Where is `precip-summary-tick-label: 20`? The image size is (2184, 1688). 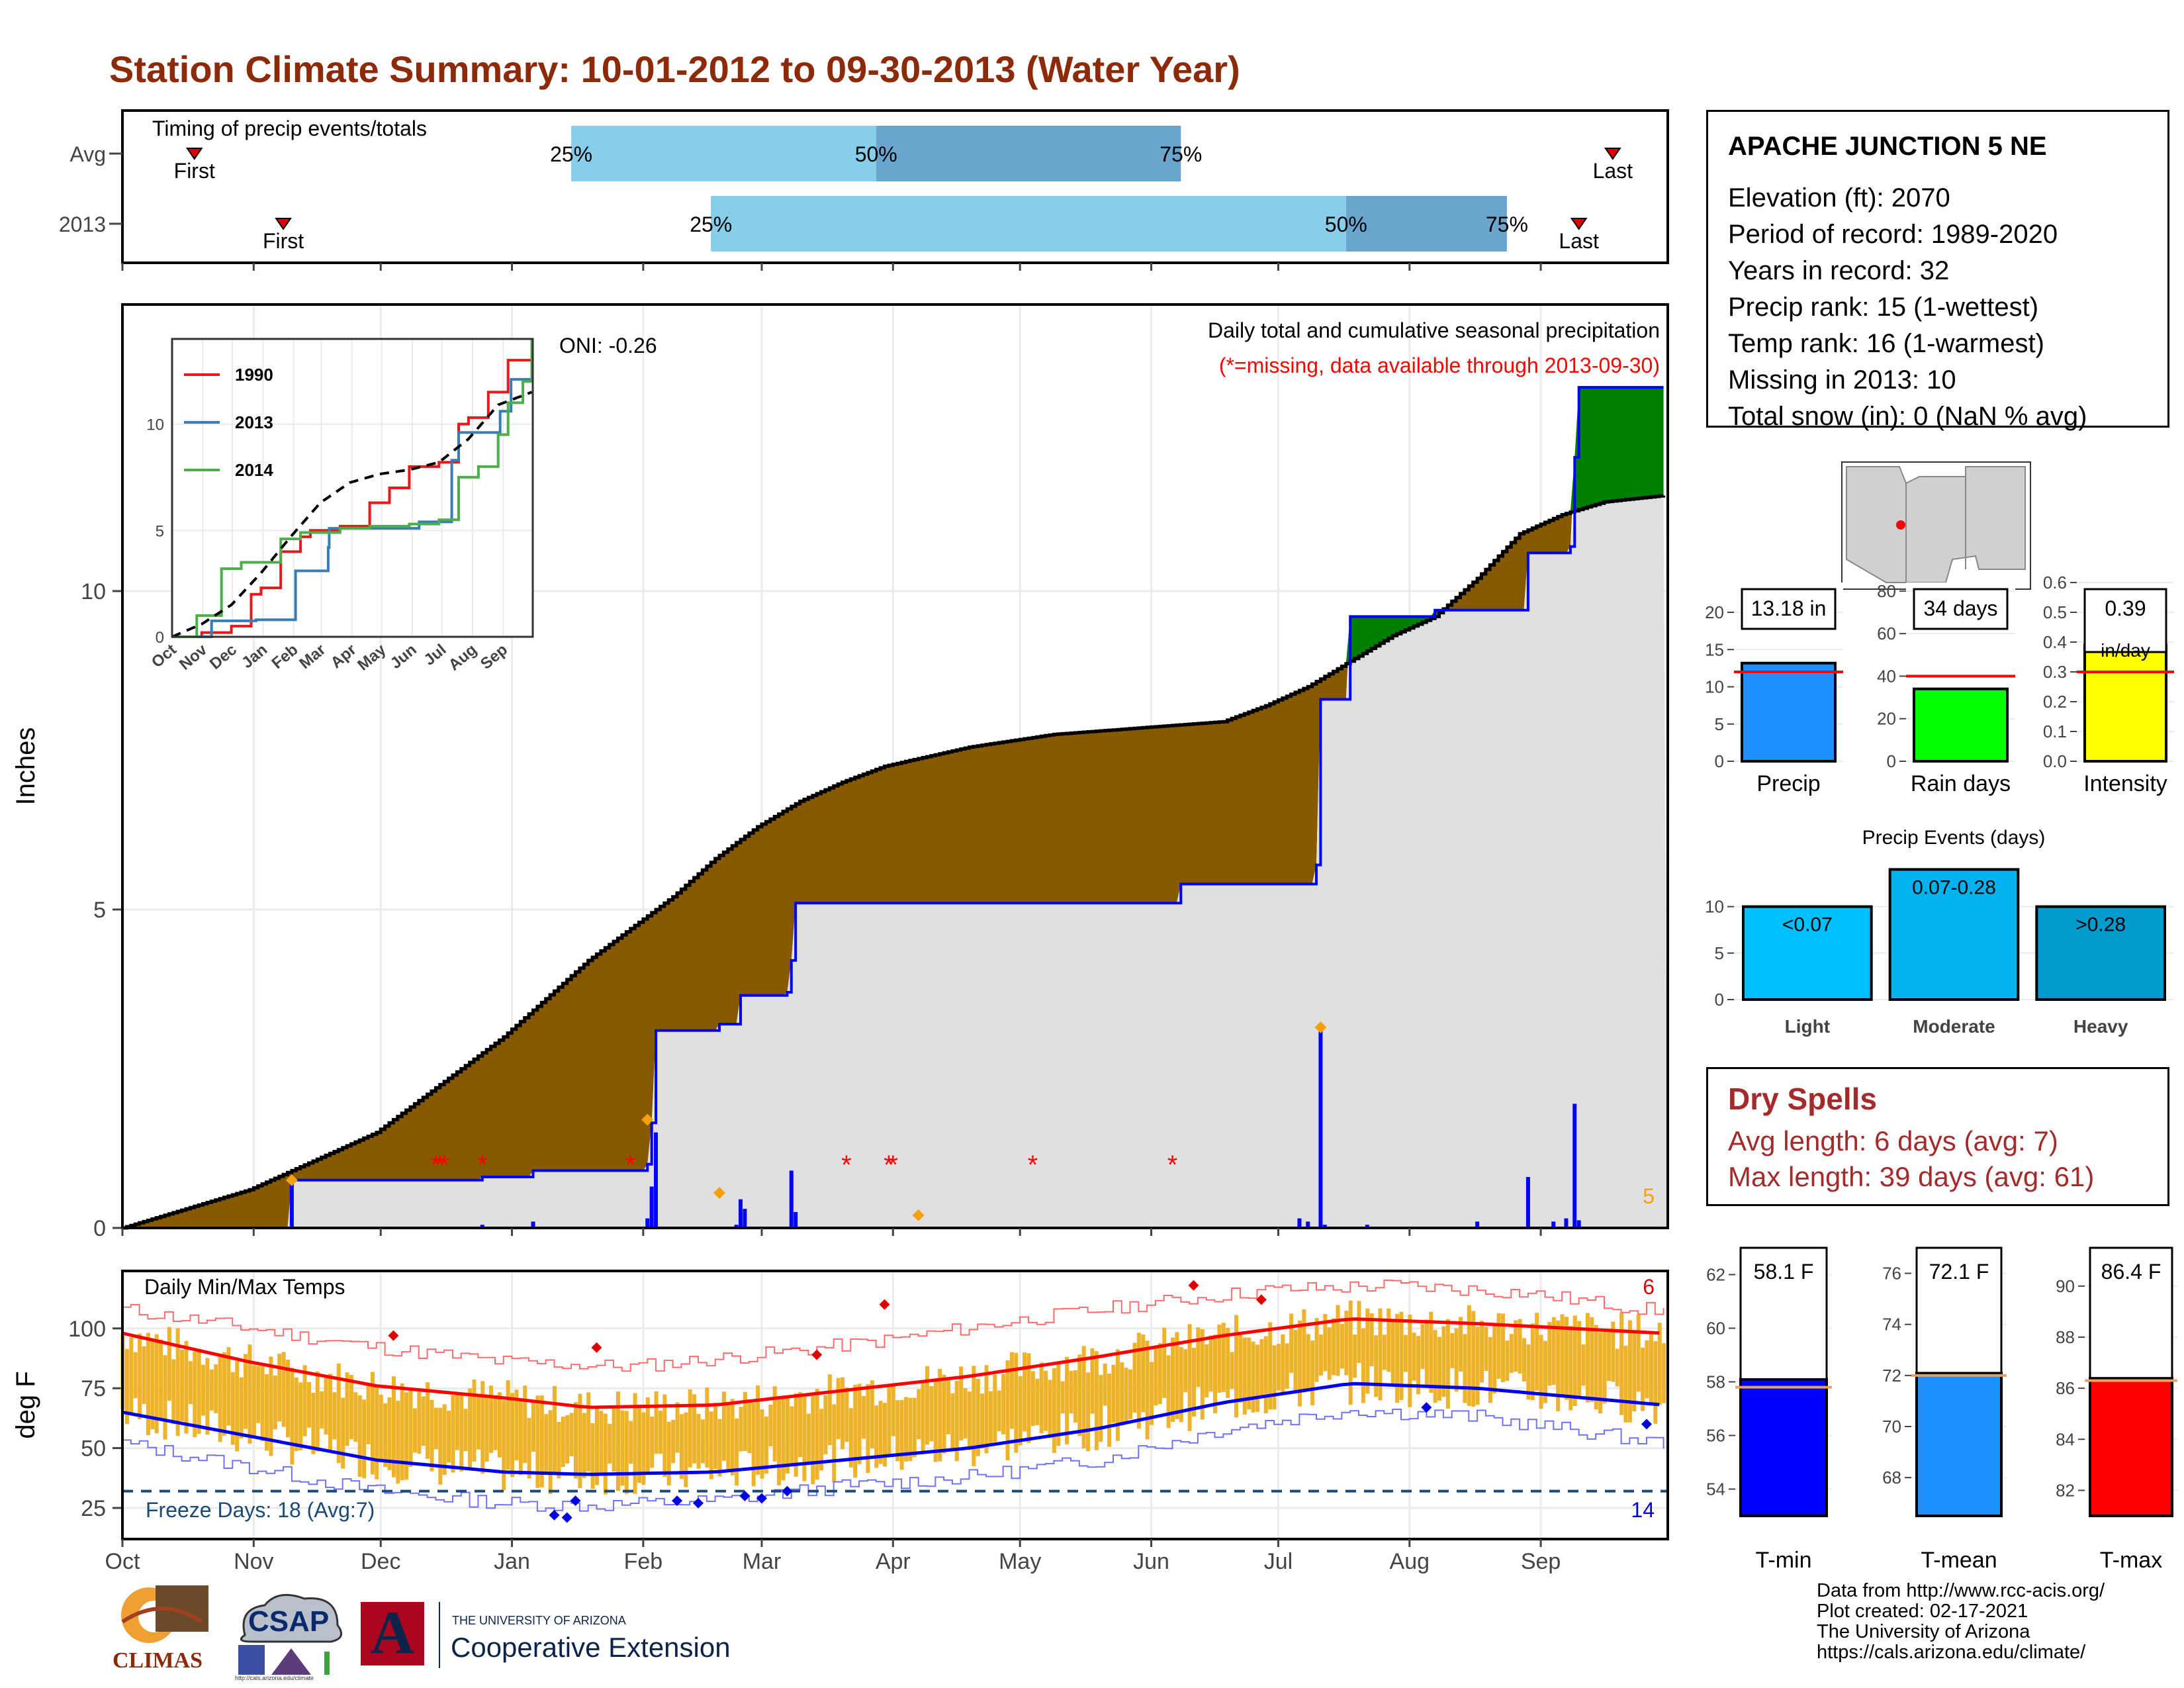
precip-summary-tick-label: 20 is located at coordinates (1886, 719).